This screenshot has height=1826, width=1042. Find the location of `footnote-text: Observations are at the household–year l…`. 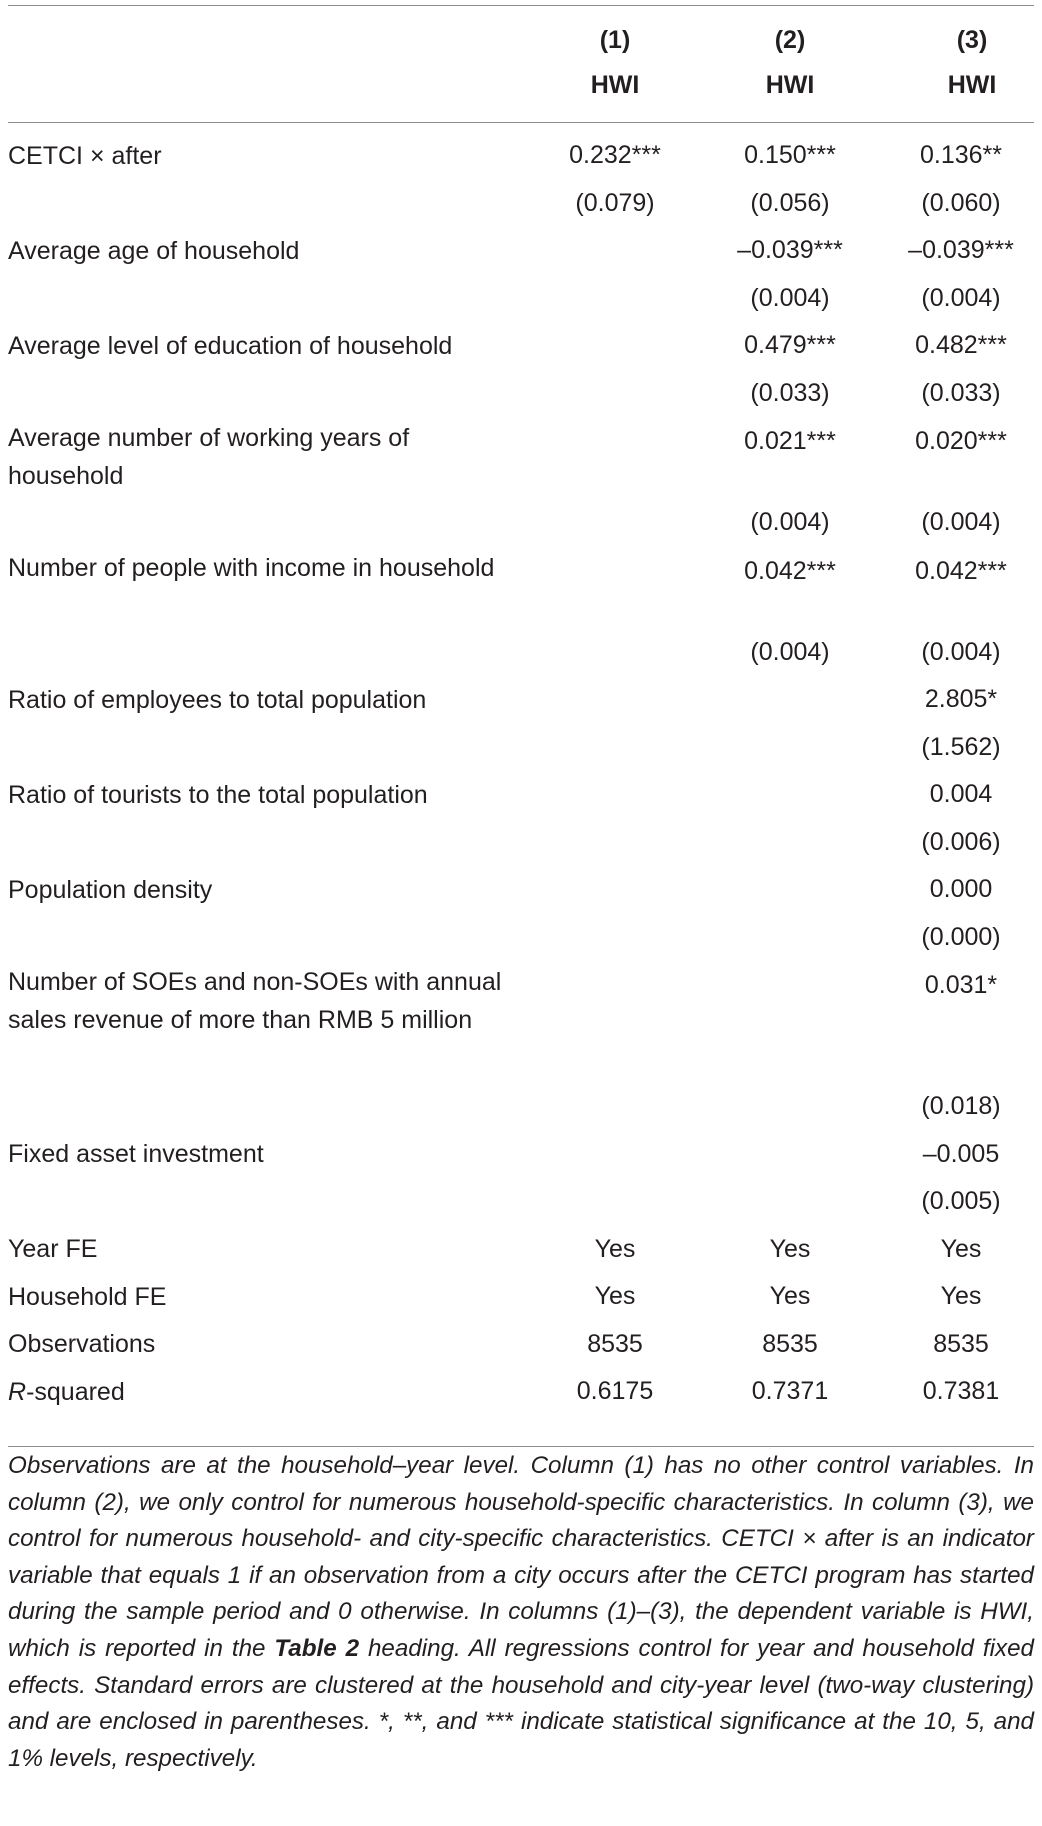

footnote-text: Observations are at the household–year l… is located at coordinates (521, 1557).